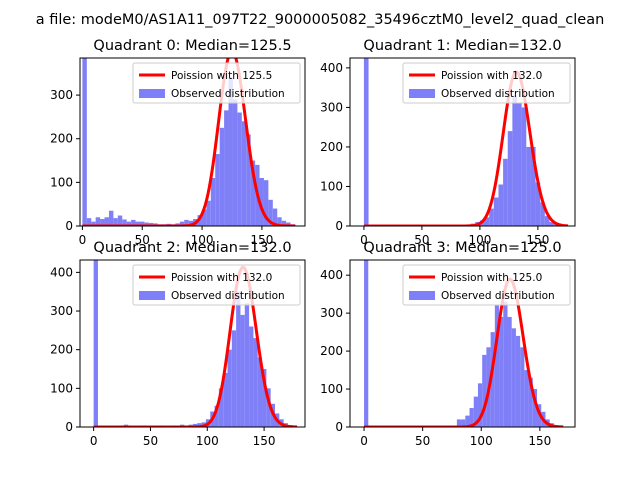 The height and width of the screenshot is (480, 640). I want to click on subplot-title: Quadrant 2: Median=132.0, so click(192, 248).